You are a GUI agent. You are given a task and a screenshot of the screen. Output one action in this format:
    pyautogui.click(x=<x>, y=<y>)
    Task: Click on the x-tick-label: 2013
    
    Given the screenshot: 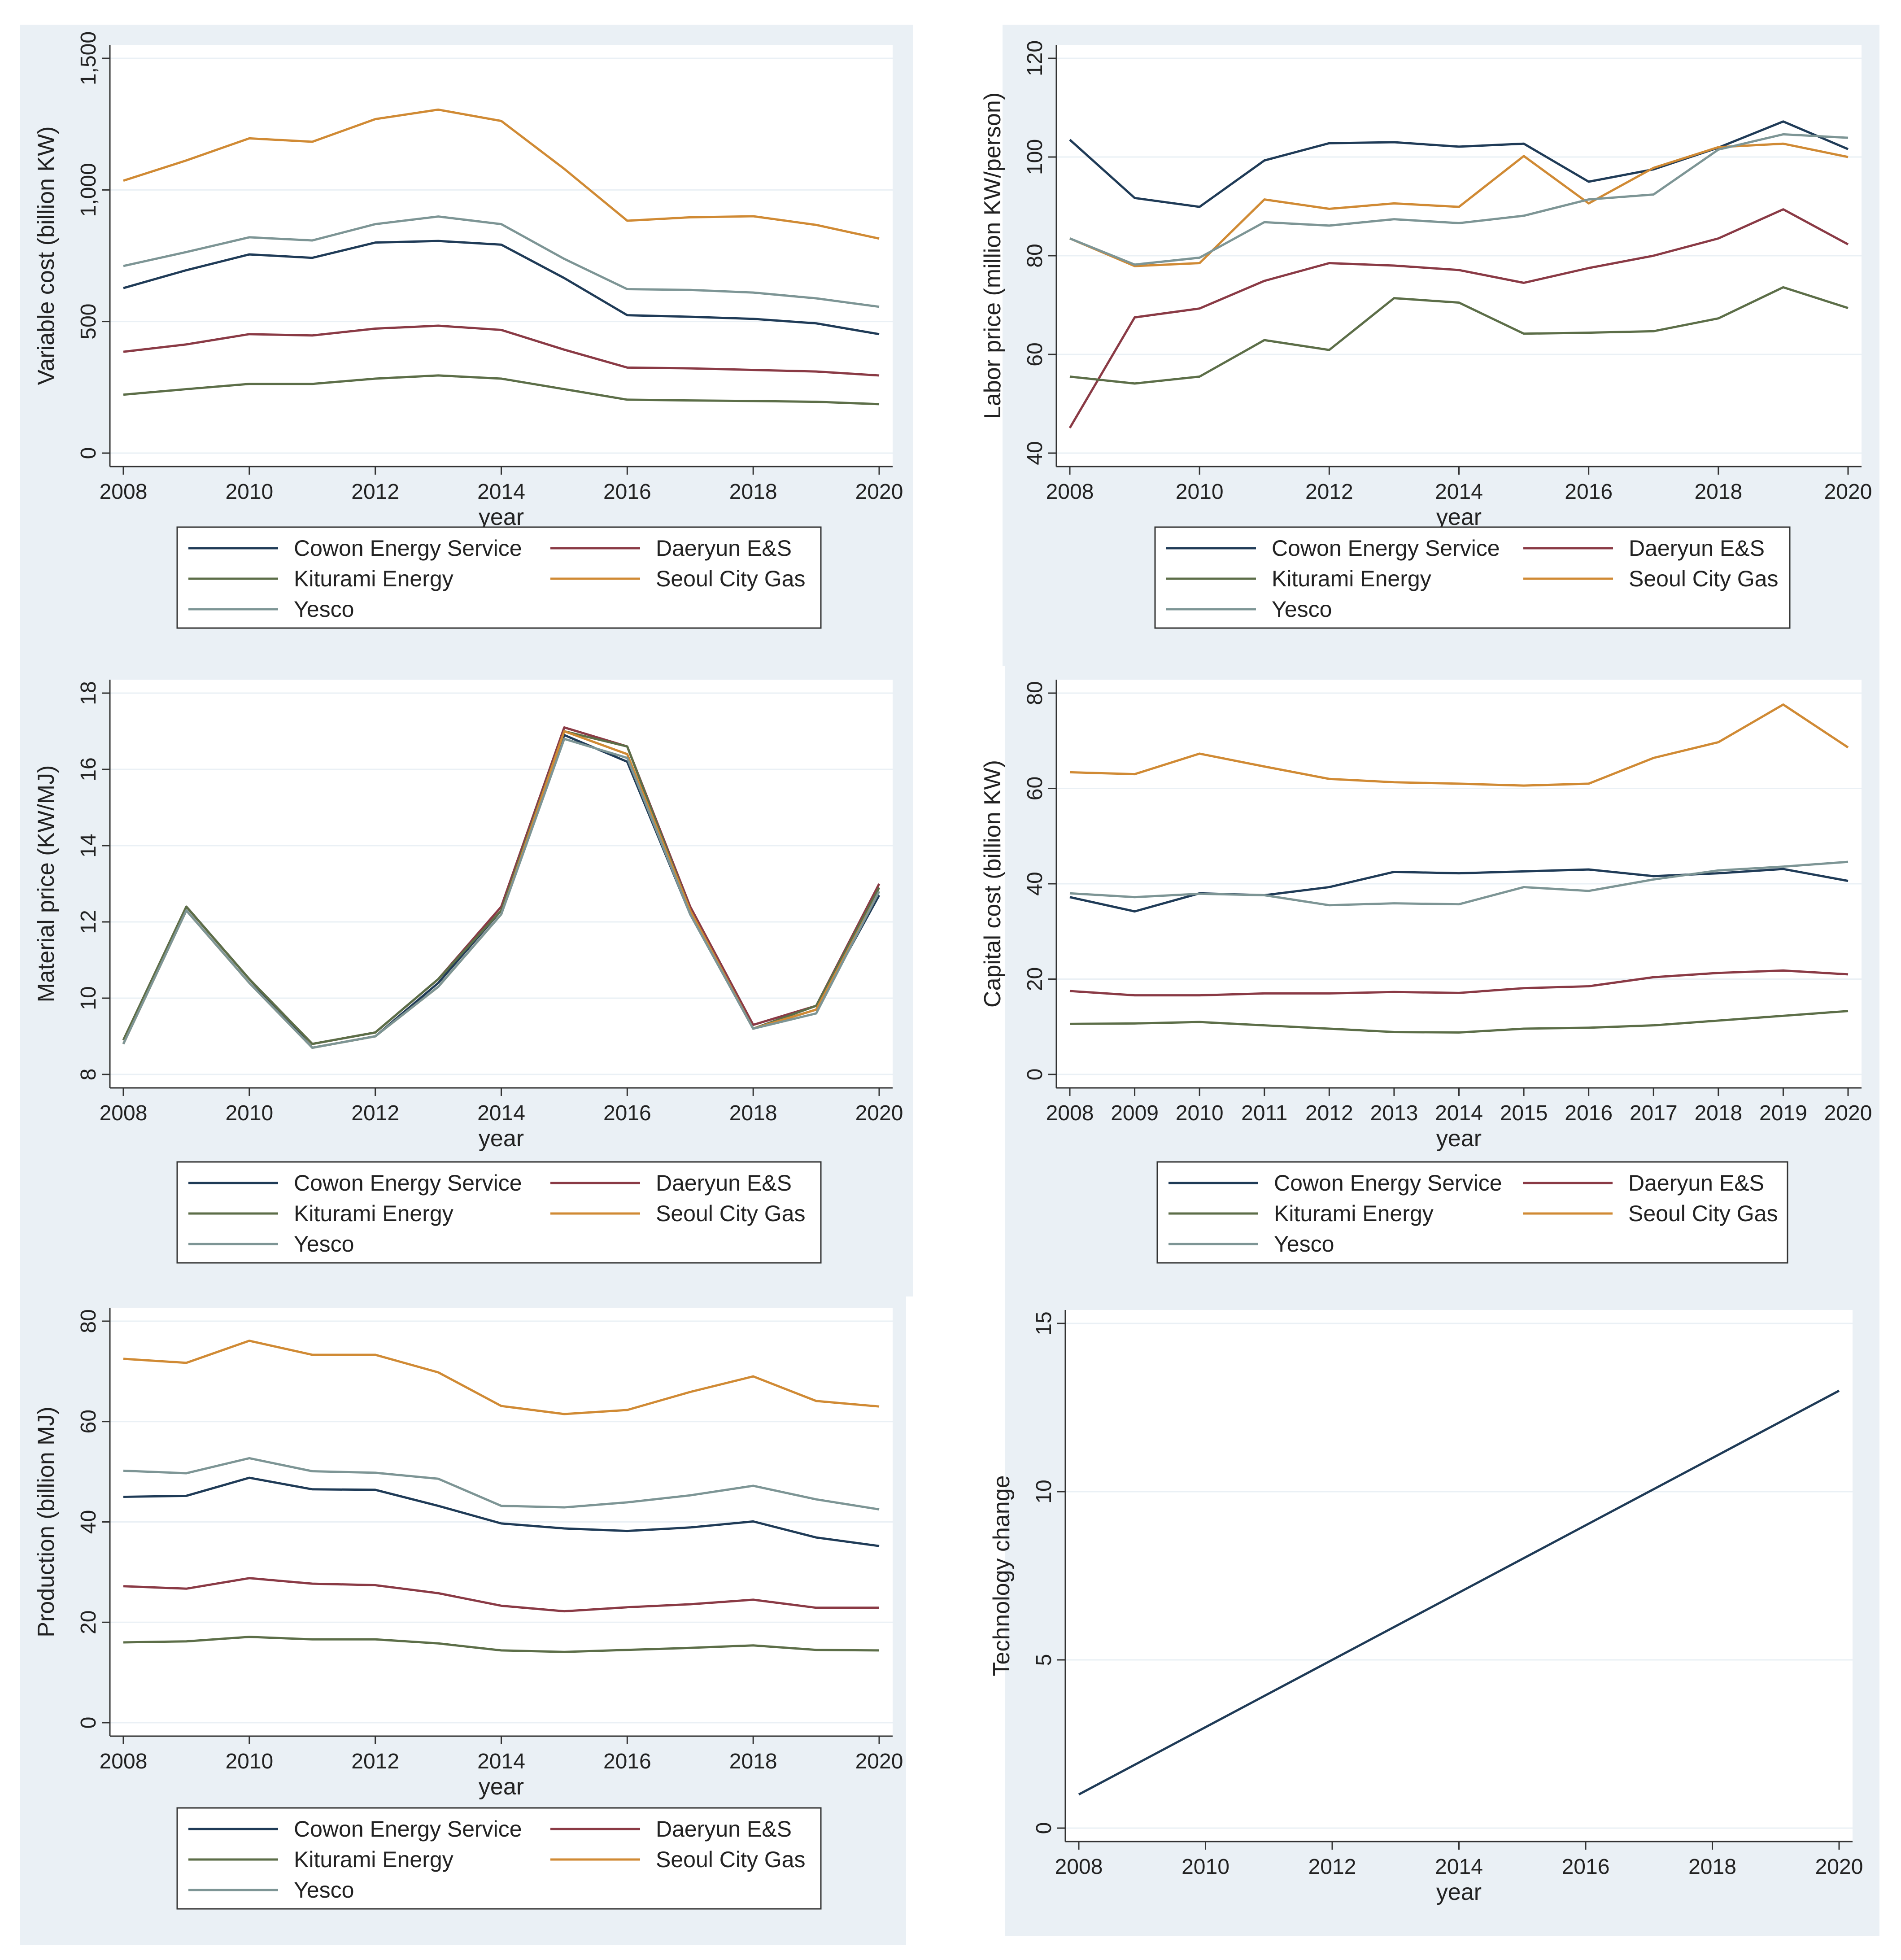 What is the action you would take?
    pyautogui.click(x=1394, y=1113)
    